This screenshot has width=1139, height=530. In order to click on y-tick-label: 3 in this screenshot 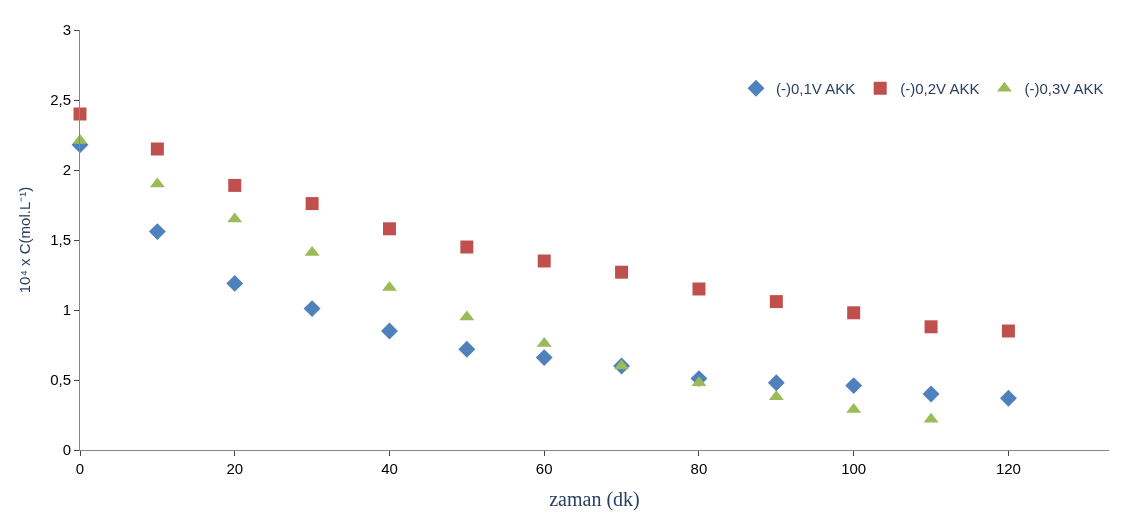, I will do `click(66, 30)`.